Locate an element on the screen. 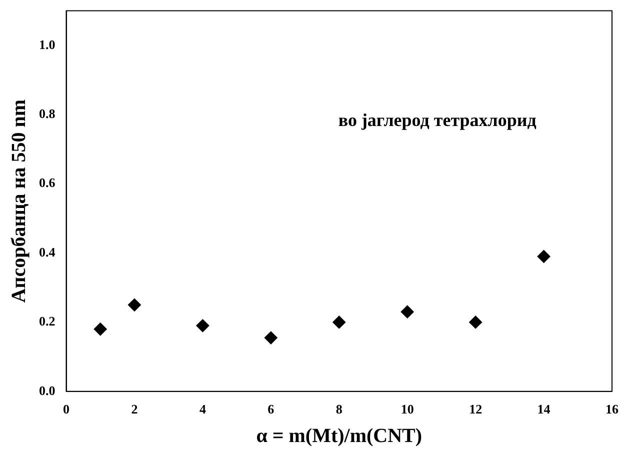  x-tick-label: 0 is located at coordinates (66, 409).